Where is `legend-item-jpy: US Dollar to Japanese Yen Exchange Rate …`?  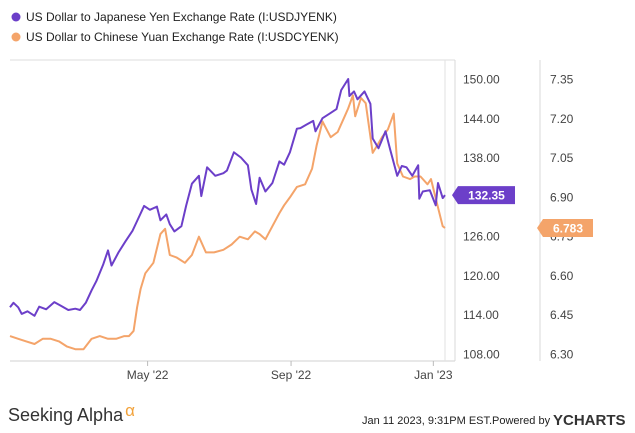
legend-item-jpy: US Dollar to Japanese Yen Exchange Rate … is located at coordinates (174, 17).